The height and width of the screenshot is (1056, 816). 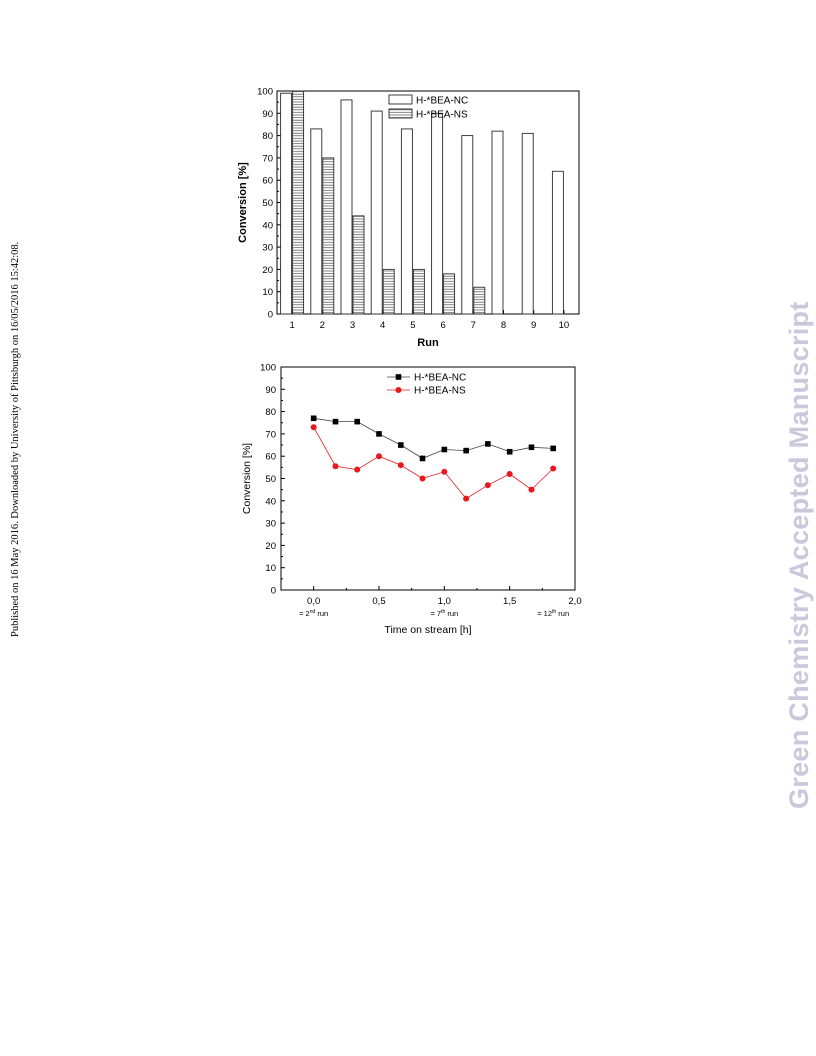 What do you see at coordinates (428, 343) in the screenshot?
I see `x-axis-label: Run` at bounding box center [428, 343].